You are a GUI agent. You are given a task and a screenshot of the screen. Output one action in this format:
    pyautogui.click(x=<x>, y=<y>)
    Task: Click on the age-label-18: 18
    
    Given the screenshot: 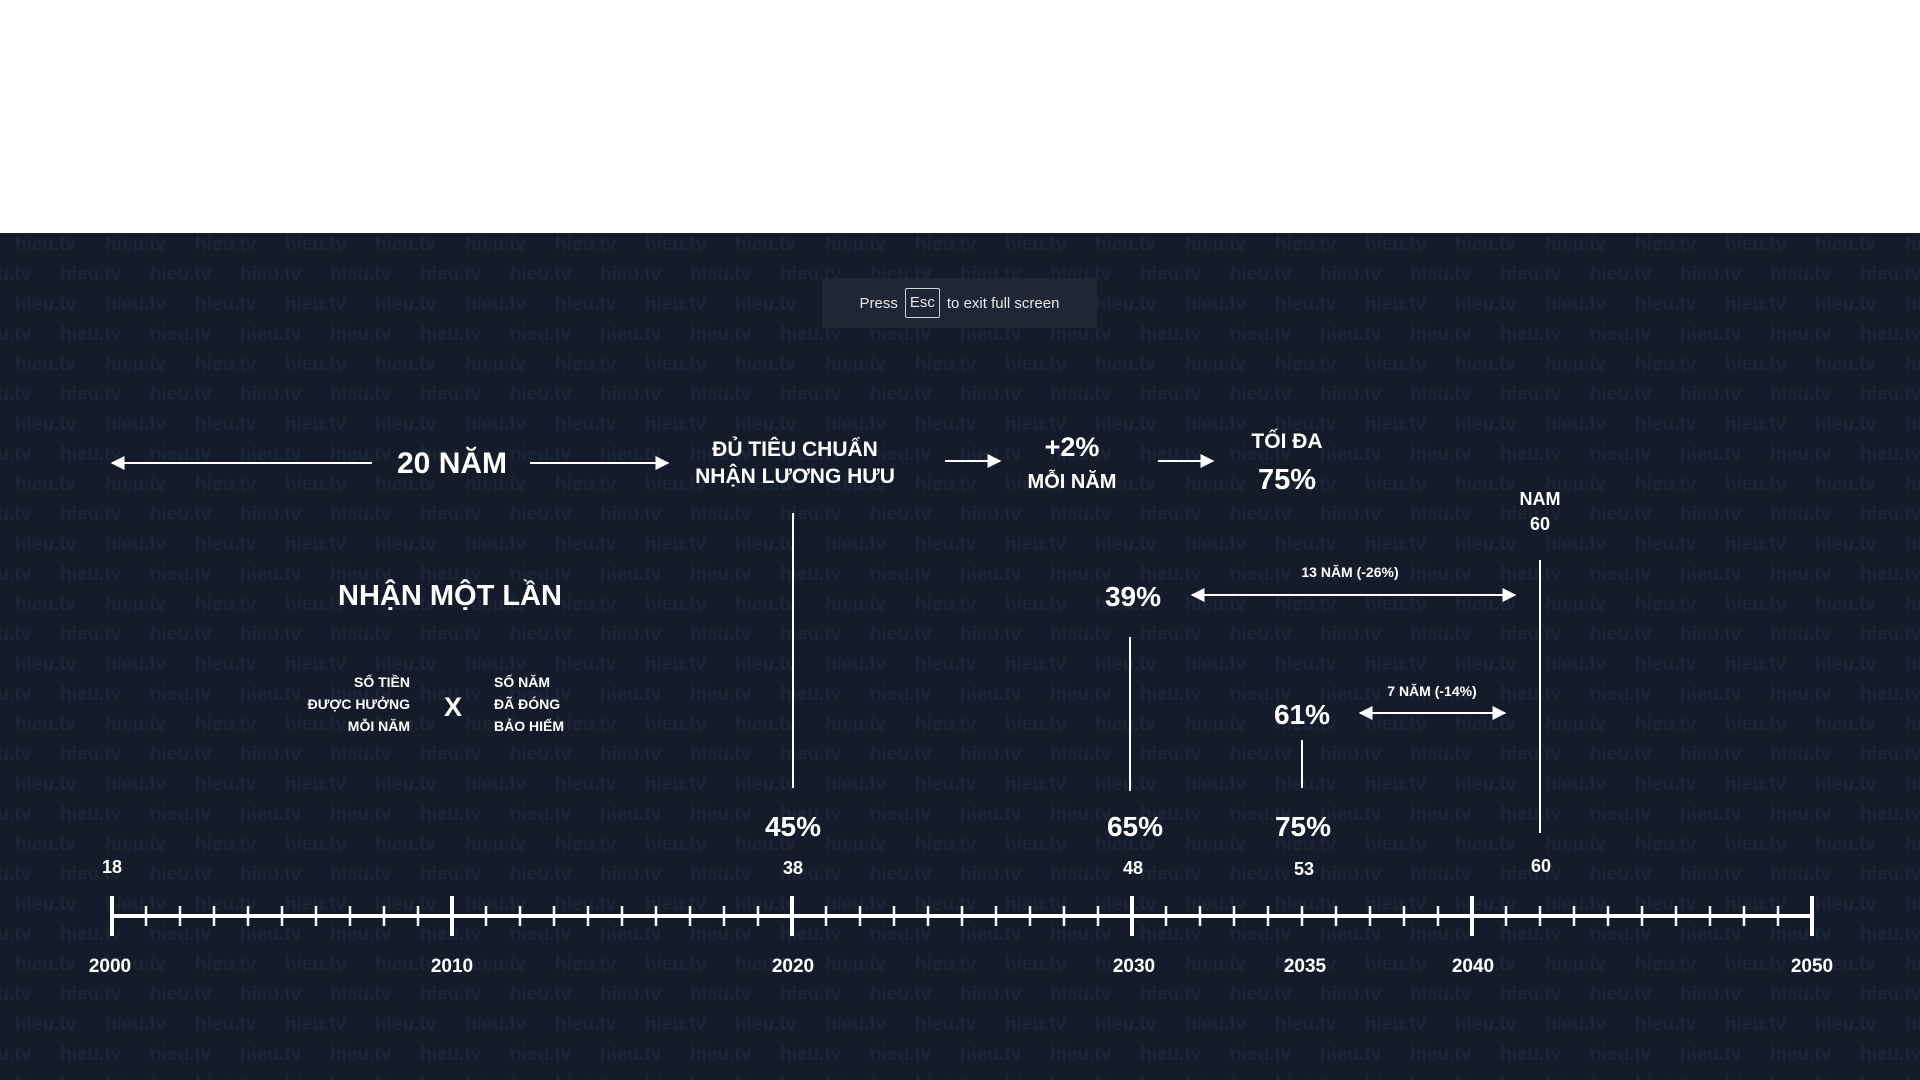 What is the action you would take?
    pyautogui.click(x=112, y=867)
    